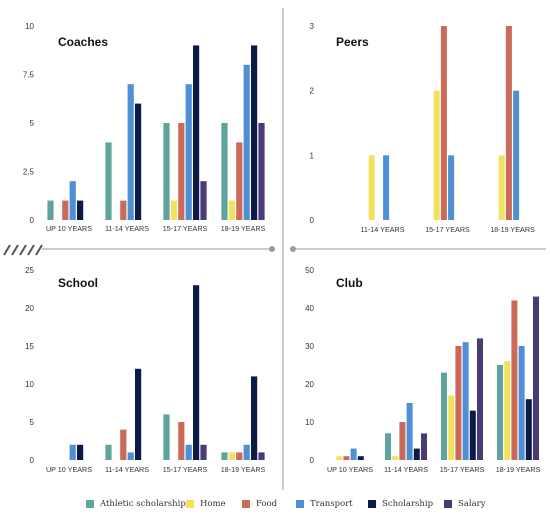 The image size is (550, 519). What do you see at coordinates (324, 504) in the screenshot?
I see `legend-item-transport: Transport` at bounding box center [324, 504].